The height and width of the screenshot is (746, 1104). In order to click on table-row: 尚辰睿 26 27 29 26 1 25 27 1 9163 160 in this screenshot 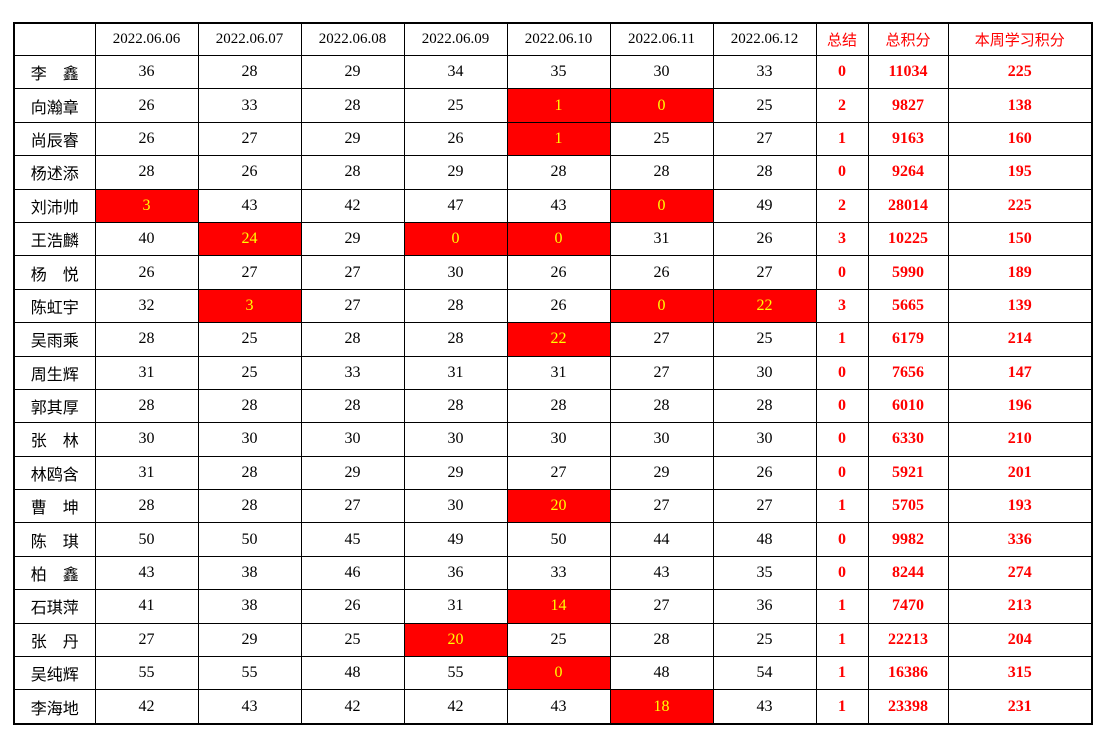, I will do `click(553, 139)`.